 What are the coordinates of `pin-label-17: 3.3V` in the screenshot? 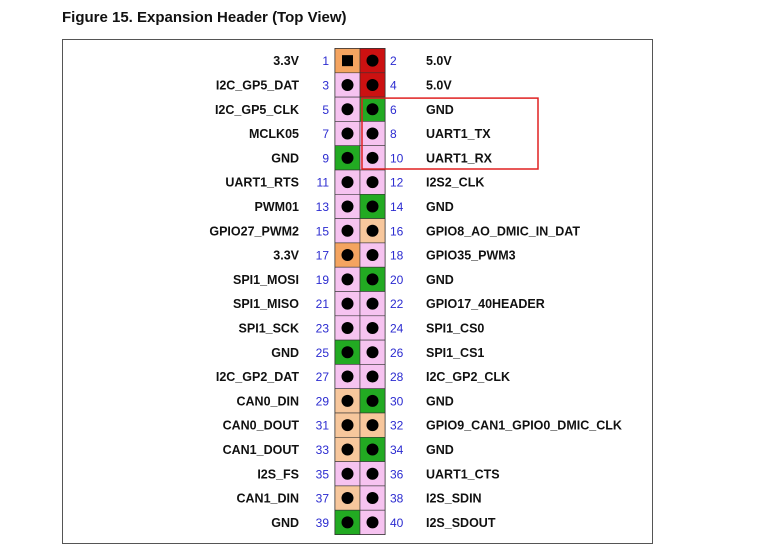 It's located at (286, 256).